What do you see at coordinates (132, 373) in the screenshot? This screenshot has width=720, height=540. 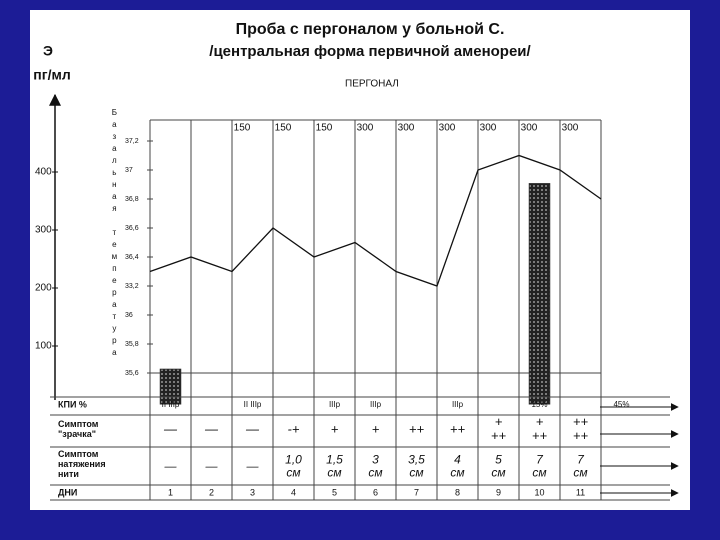 I see `y-tick-label: 35,6` at bounding box center [132, 373].